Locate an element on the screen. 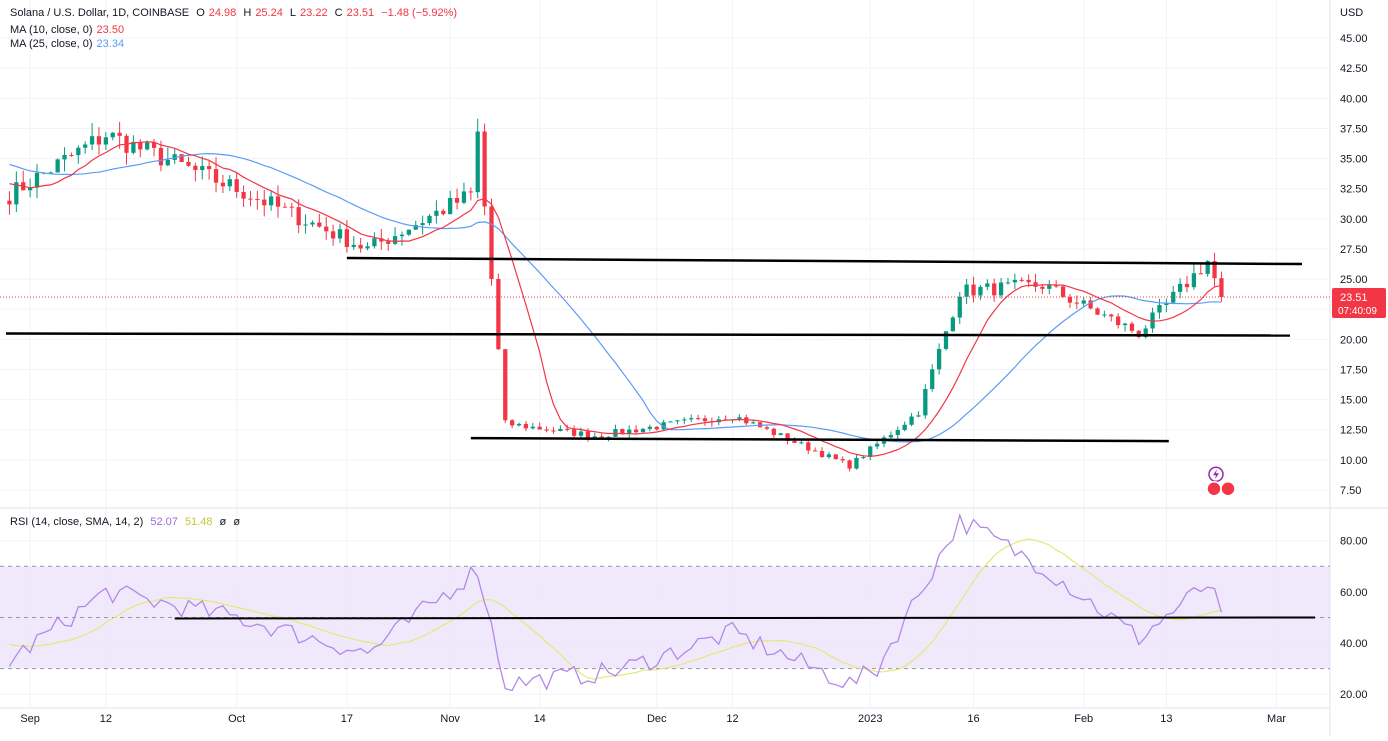  rsi-midline-drawn is located at coordinates (745, 618).